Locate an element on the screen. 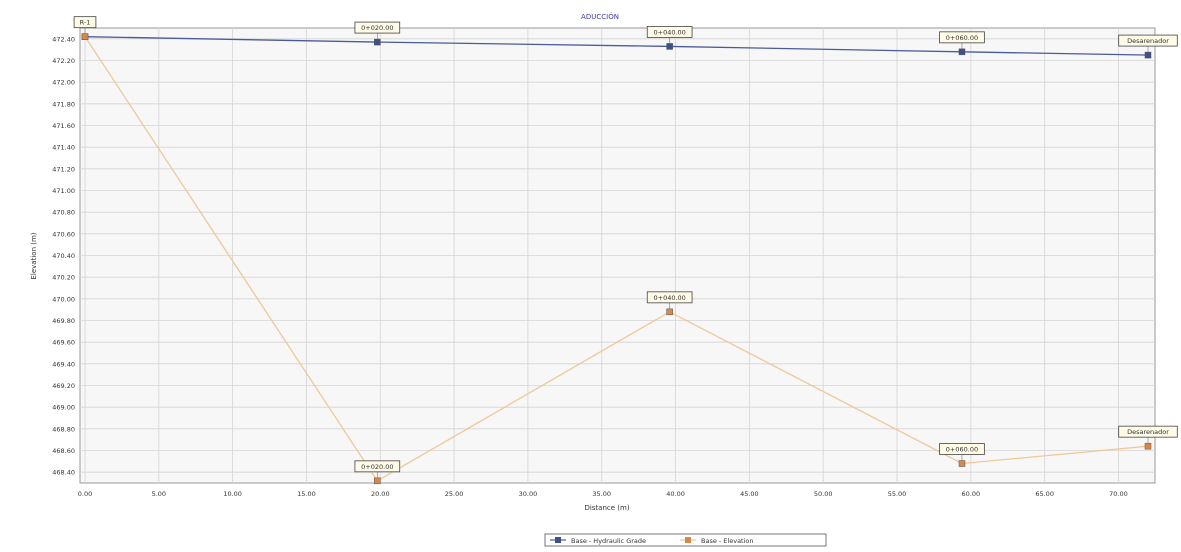 The image size is (1181, 552). legend-elevation-label: Base - Elevation is located at coordinates (727, 541).